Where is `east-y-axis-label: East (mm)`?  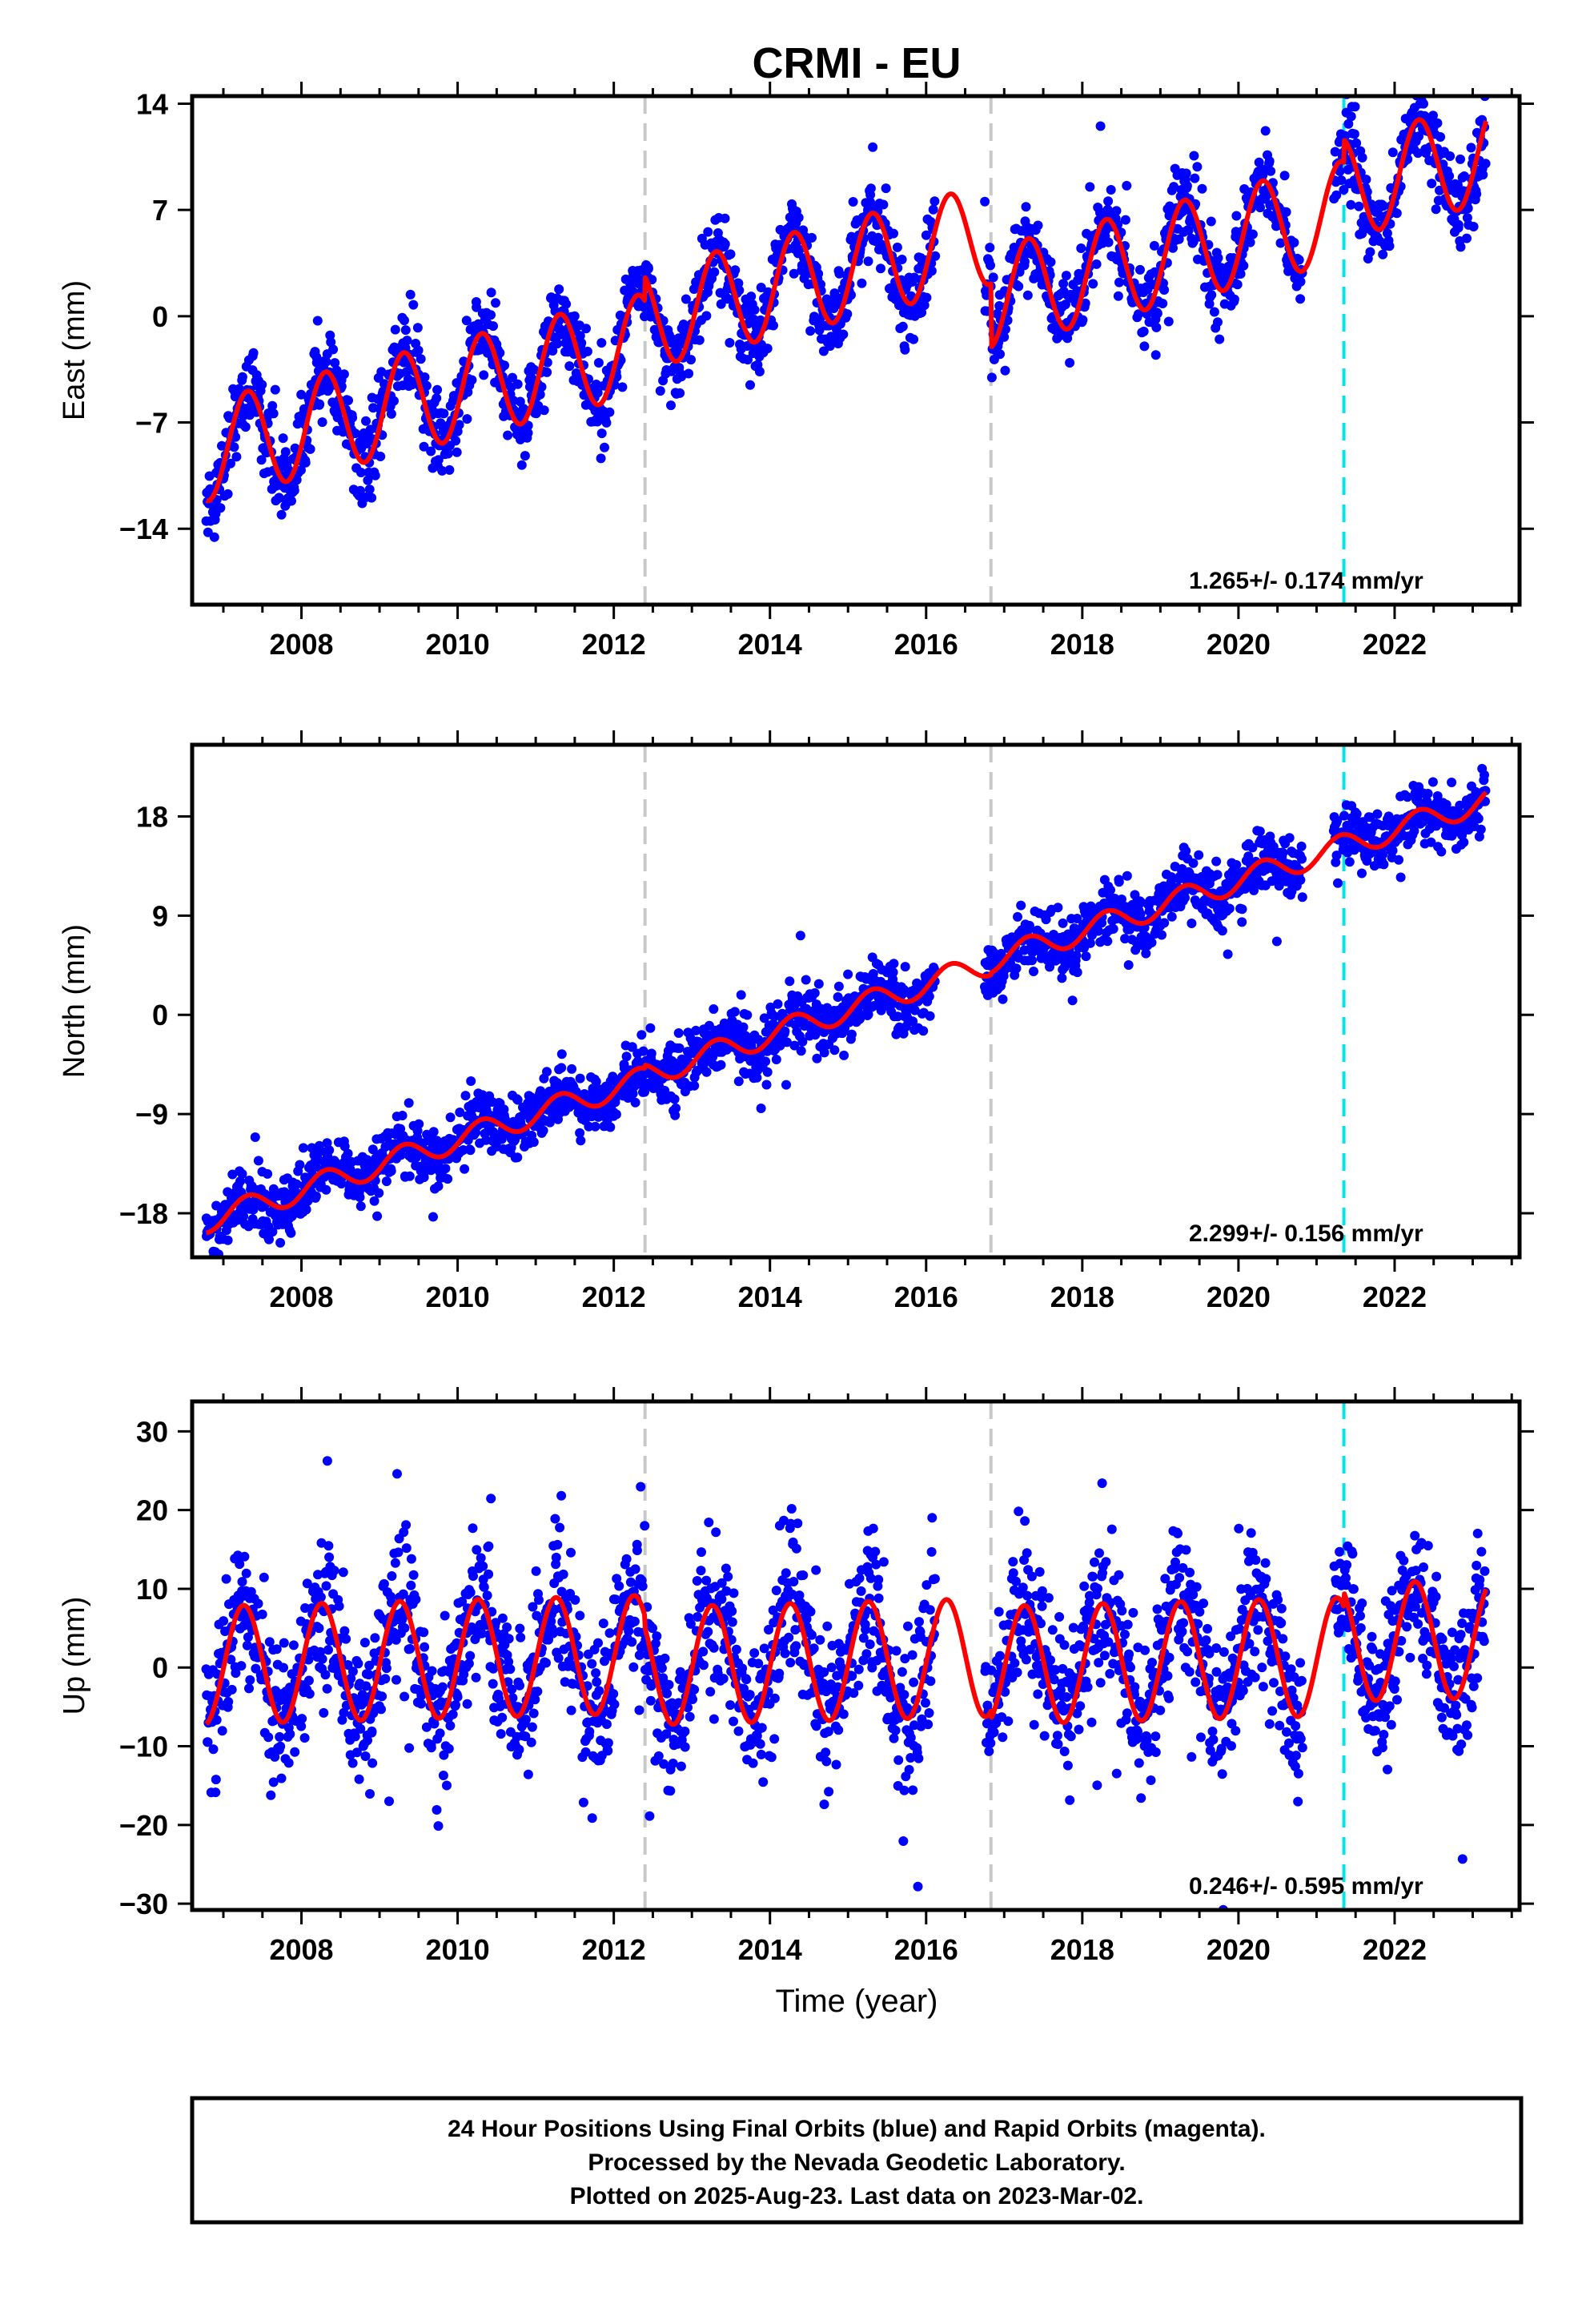 east-y-axis-label: East (mm) is located at coordinates (74, 350).